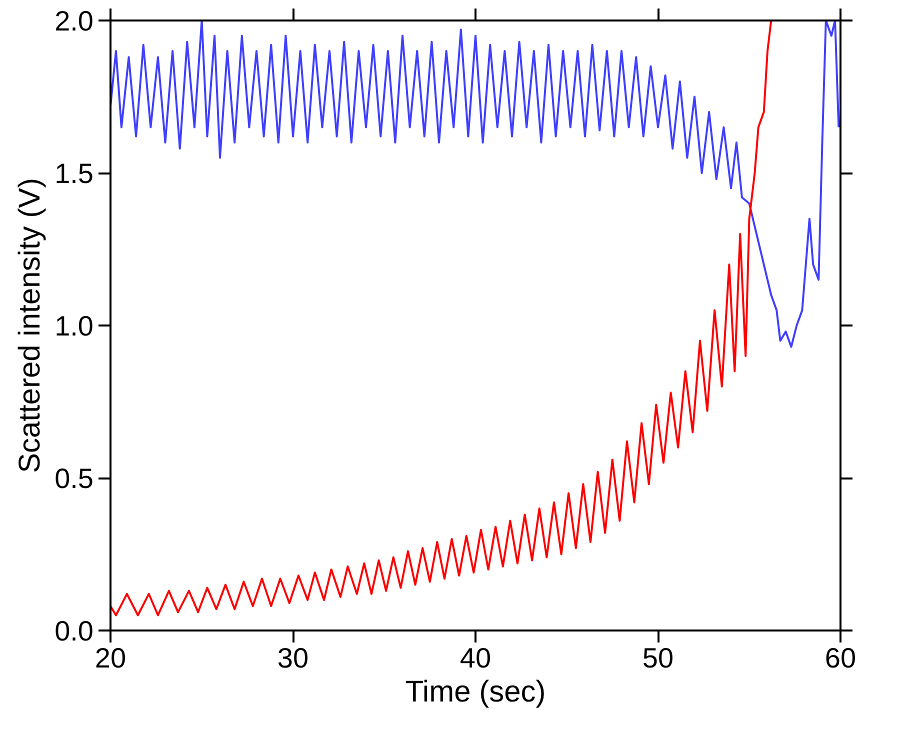 The width and height of the screenshot is (919, 736). What do you see at coordinates (74, 21) in the screenshot?
I see `y-tick-label: 2.0` at bounding box center [74, 21].